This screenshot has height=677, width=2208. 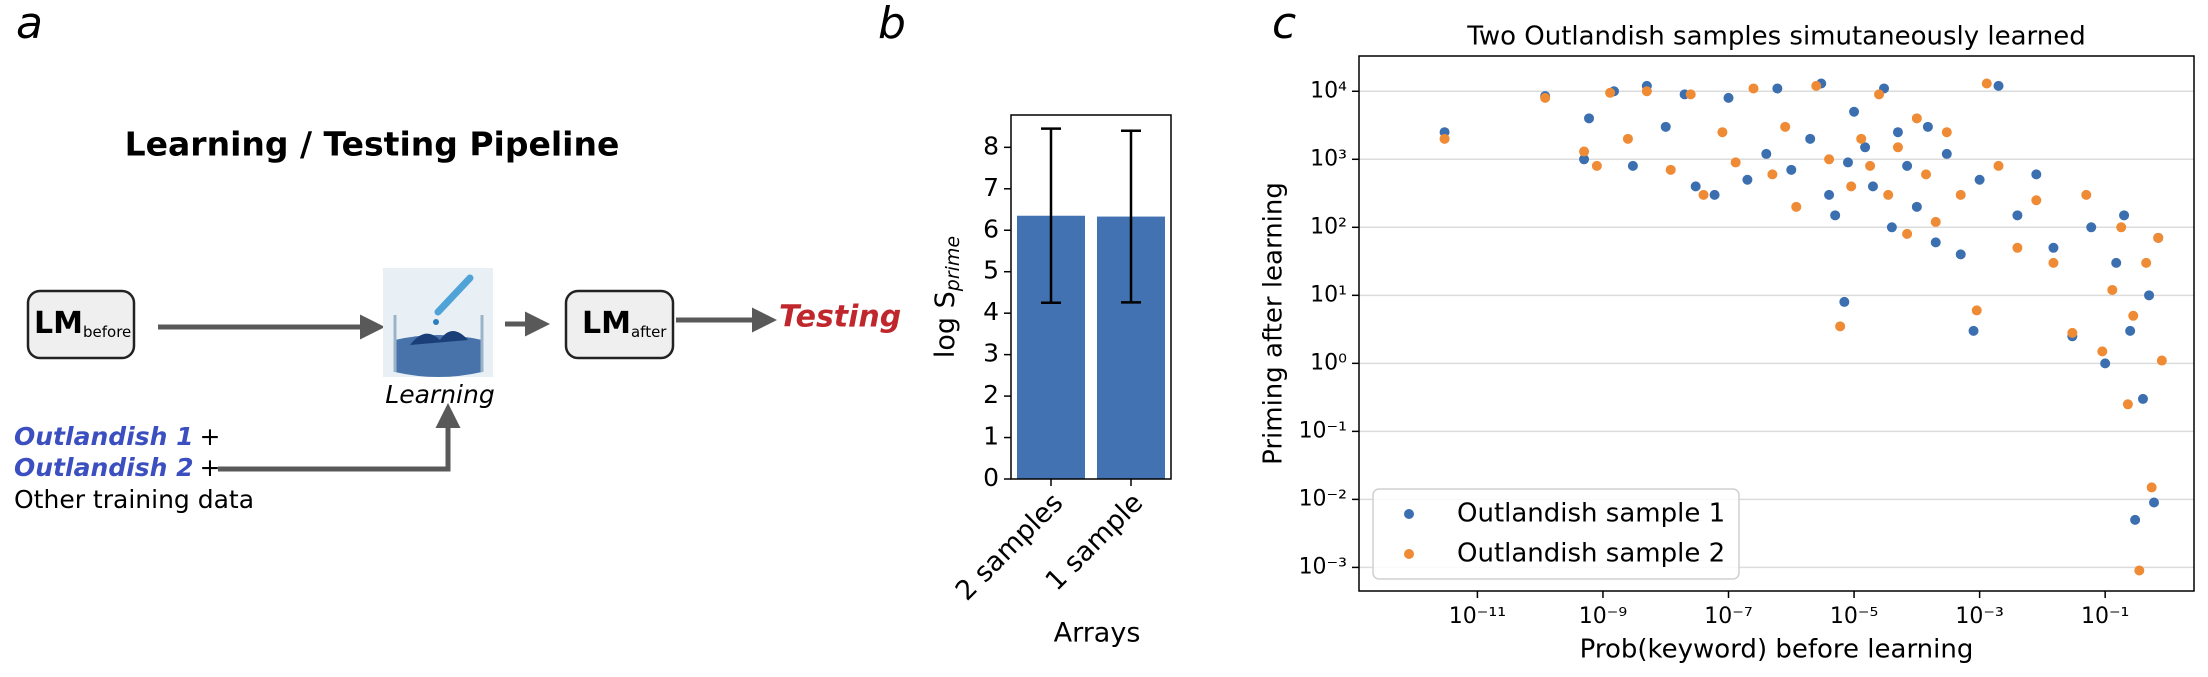 I want to click on y-tick-label: 7, so click(x=991, y=187).